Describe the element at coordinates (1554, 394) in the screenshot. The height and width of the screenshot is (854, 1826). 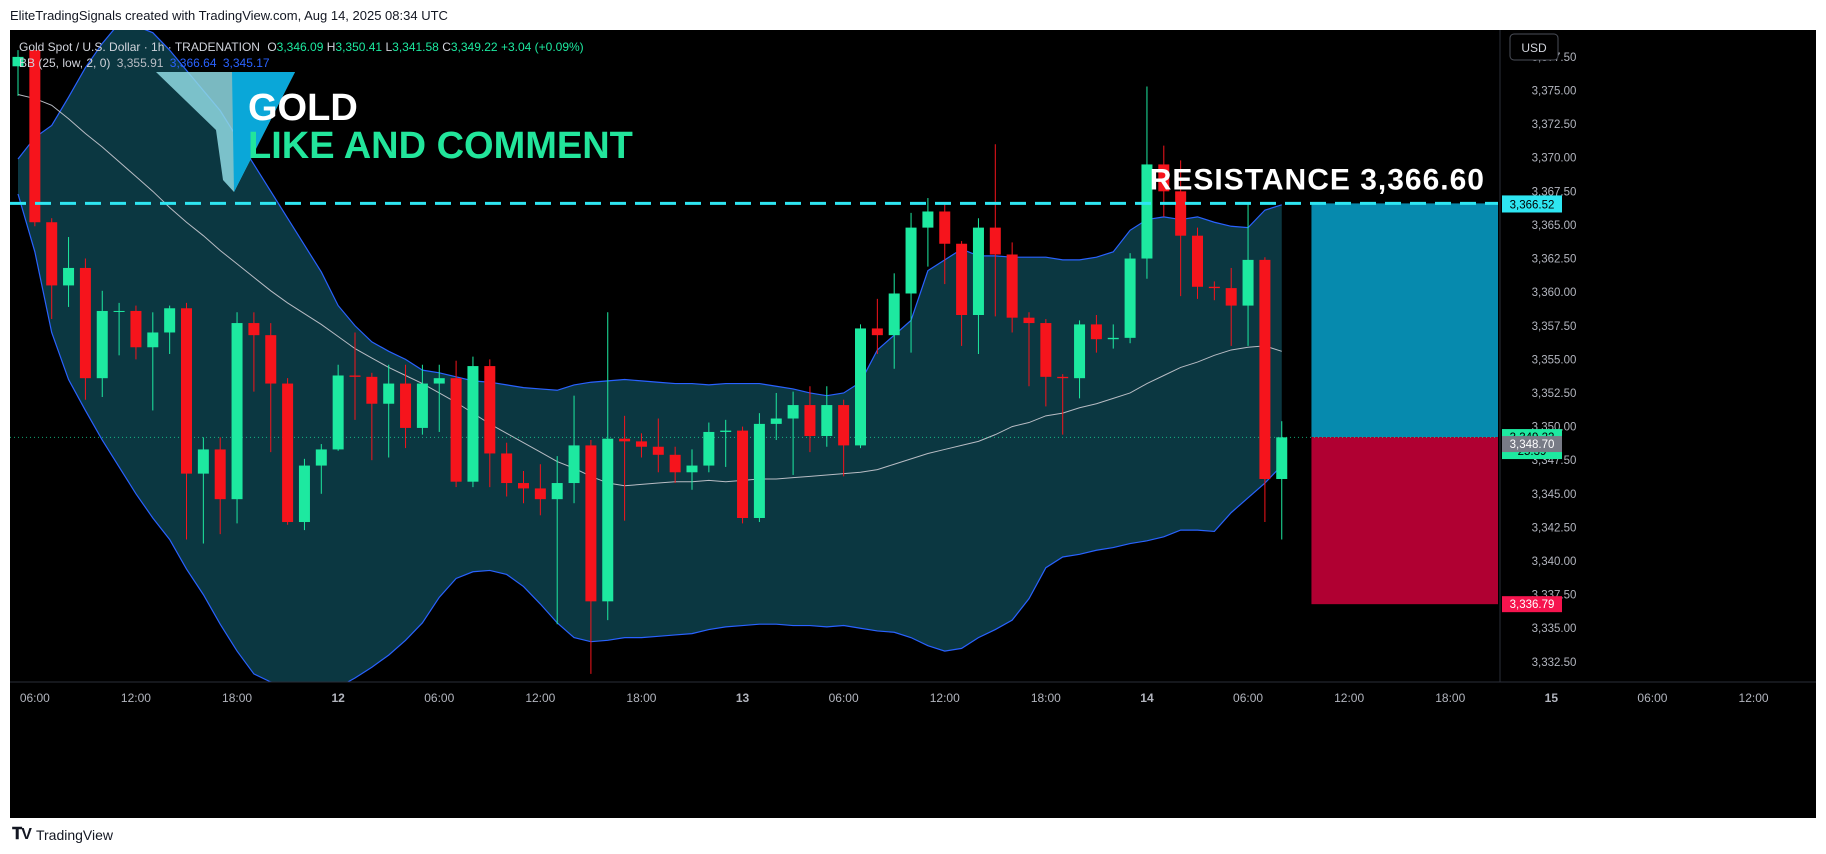
I see `y-tick-label: 3,352.50` at that location.